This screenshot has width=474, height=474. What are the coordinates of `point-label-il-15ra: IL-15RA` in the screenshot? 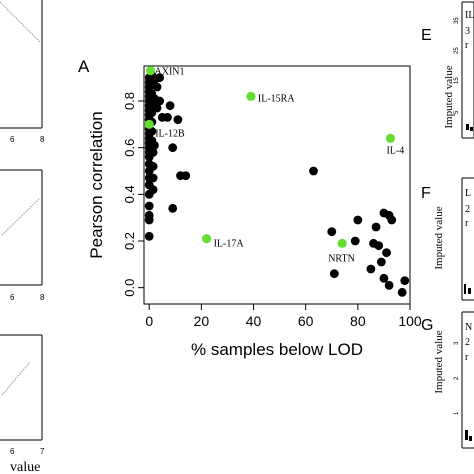 It's located at (276, 98).